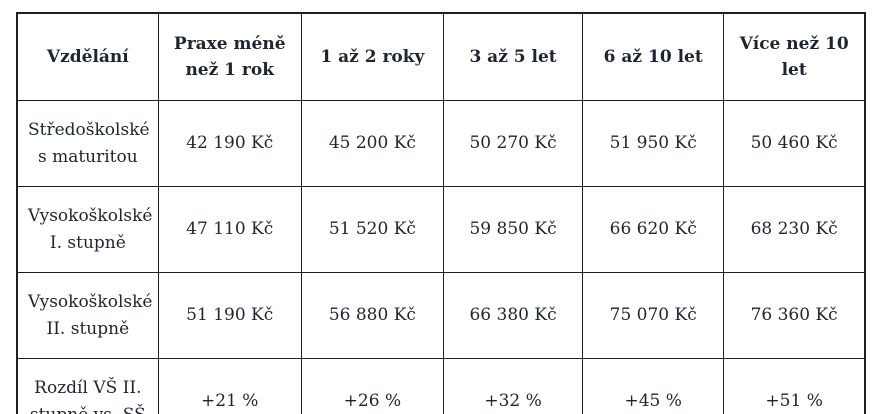  I want to click on salary-value: 76 360 Kč, so click(794, 315).